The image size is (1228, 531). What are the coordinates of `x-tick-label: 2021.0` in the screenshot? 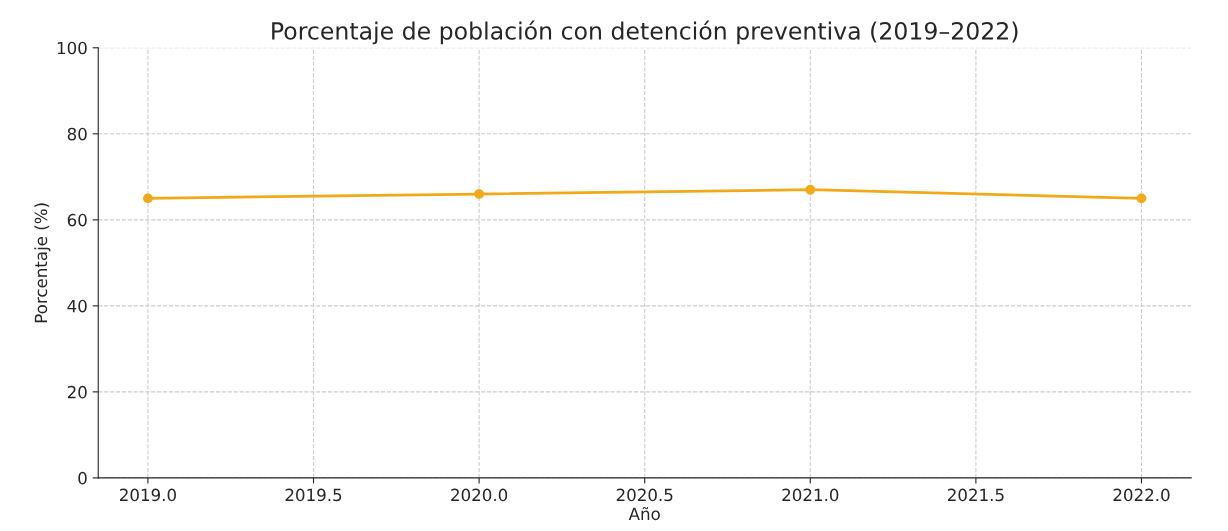 It's located at (810, 495).